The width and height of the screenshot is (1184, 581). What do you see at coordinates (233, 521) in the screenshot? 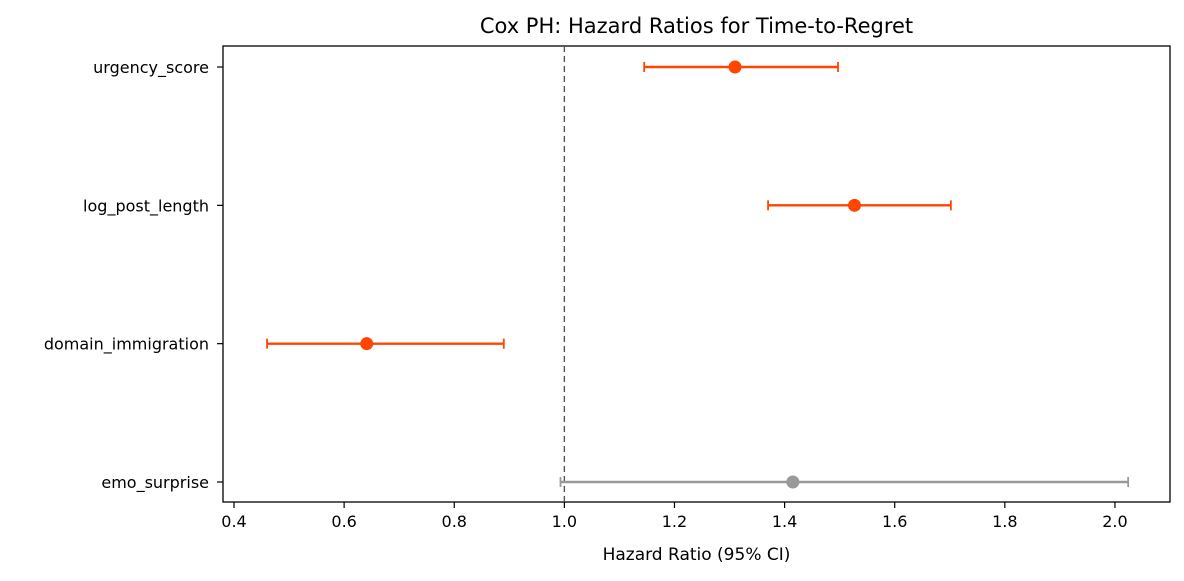
I see `x-tick-label: 0.4` at bounding box center [233, 521].